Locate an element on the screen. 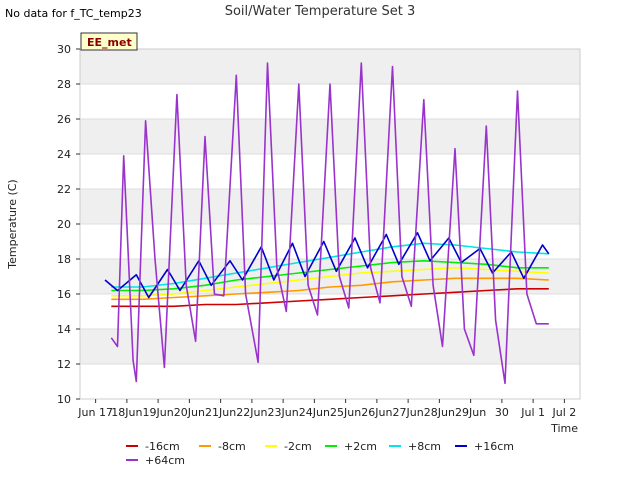 The image size is (640, 480). legend-entry: +16cm is located at coordinates (494, 446).